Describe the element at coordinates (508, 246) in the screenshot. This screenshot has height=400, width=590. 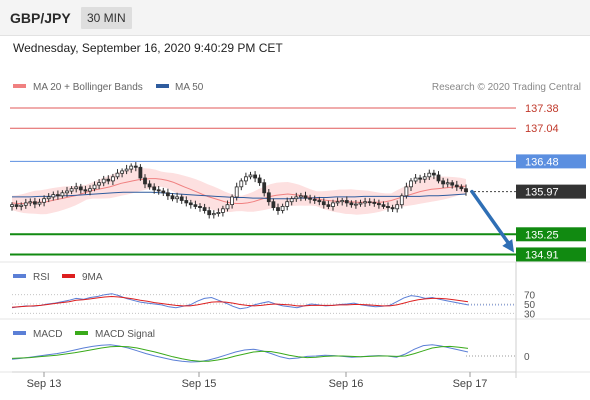
I see `forecast-arrow-head` at that location.